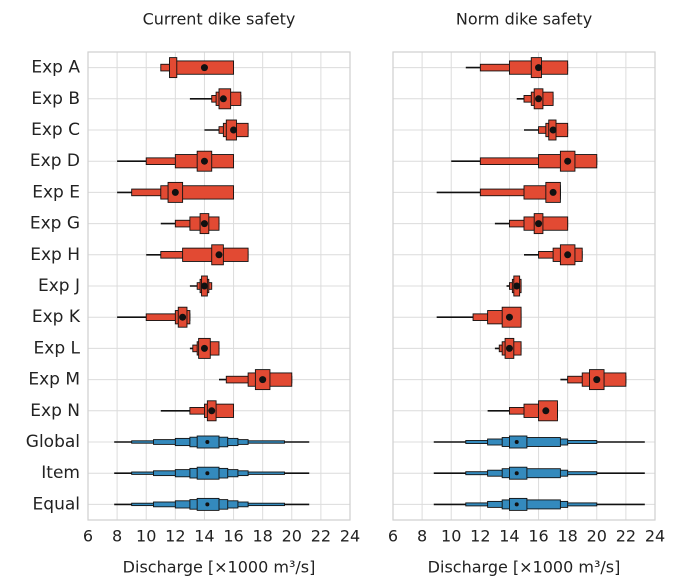 The width and height of the screenshot is (681, 583). I want to click on panel-title: Norm dike safety, so click(524, 19).